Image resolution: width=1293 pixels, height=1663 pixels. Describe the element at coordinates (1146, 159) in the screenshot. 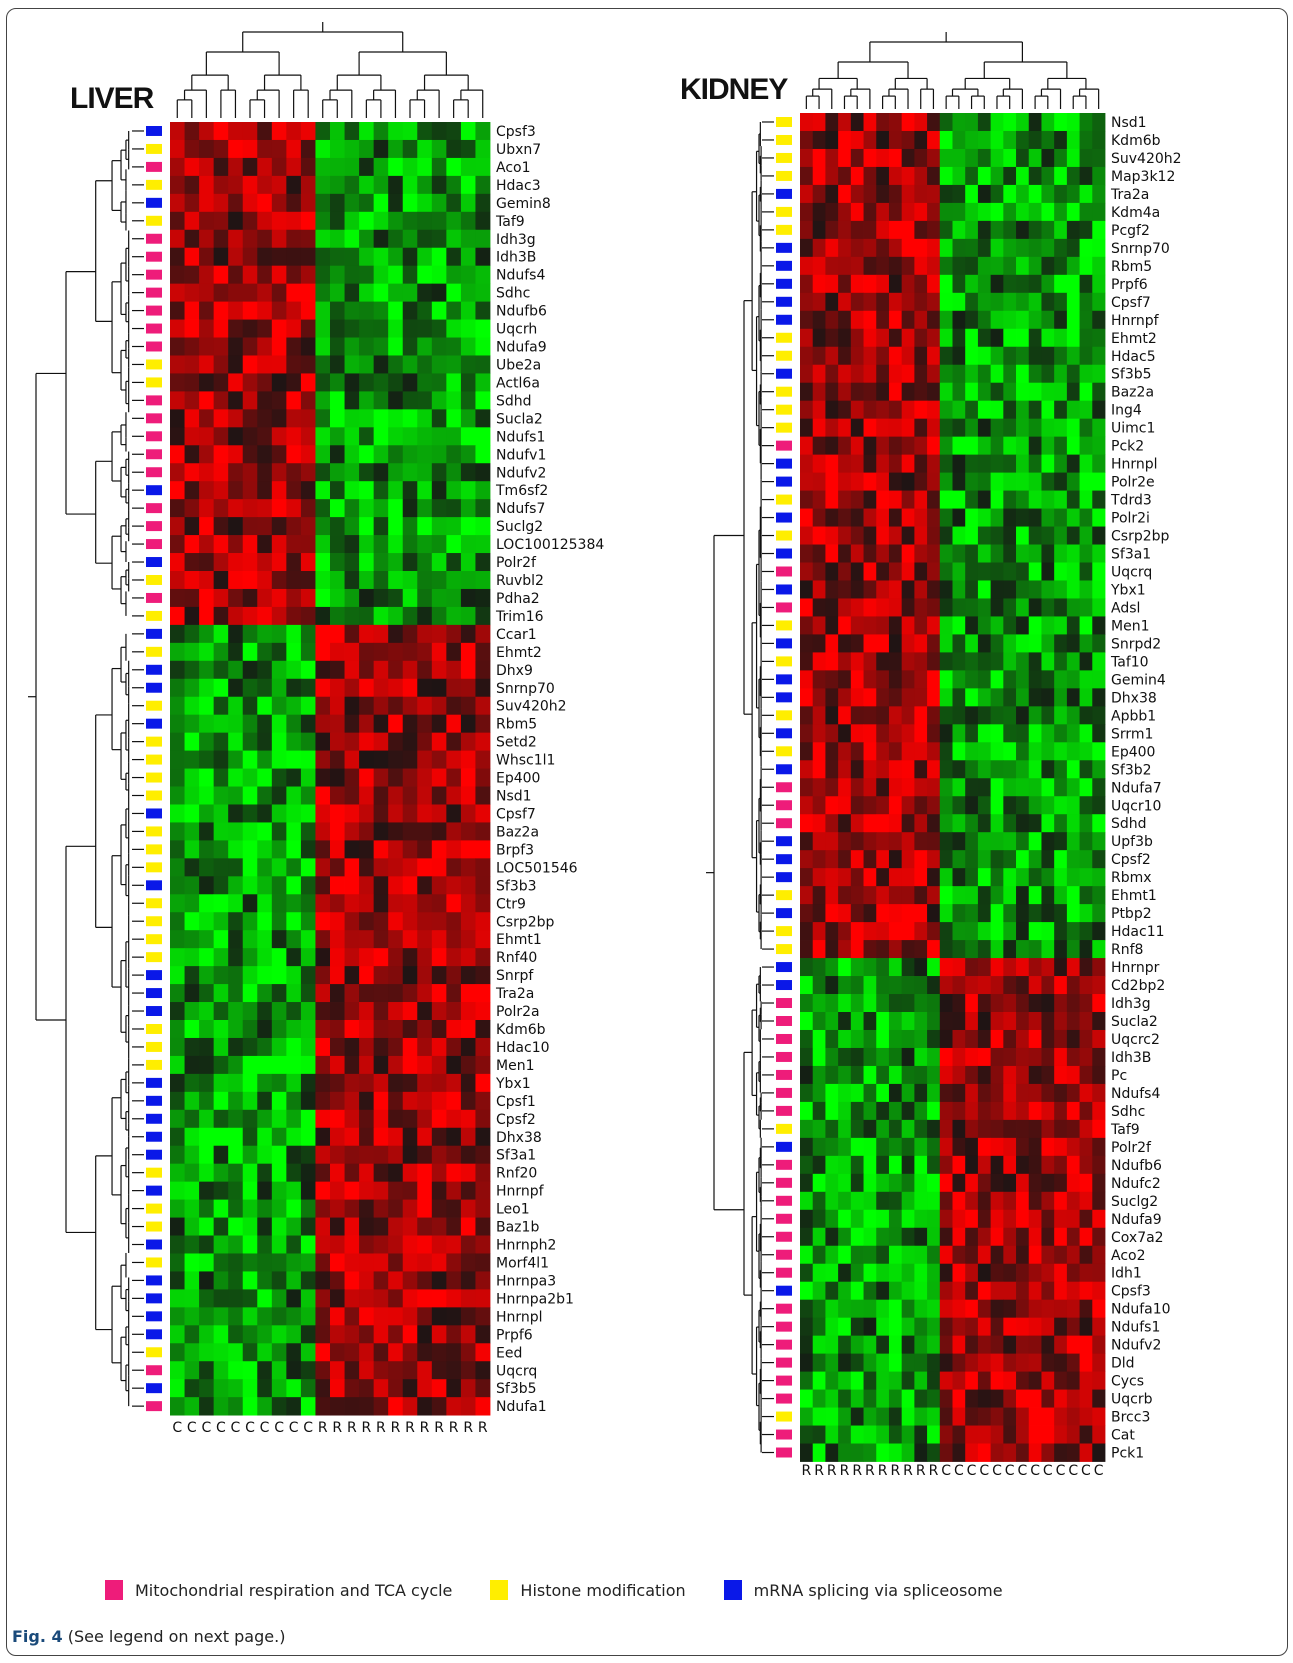

I see `kidney-gene-label: Suv420h2` at that location.